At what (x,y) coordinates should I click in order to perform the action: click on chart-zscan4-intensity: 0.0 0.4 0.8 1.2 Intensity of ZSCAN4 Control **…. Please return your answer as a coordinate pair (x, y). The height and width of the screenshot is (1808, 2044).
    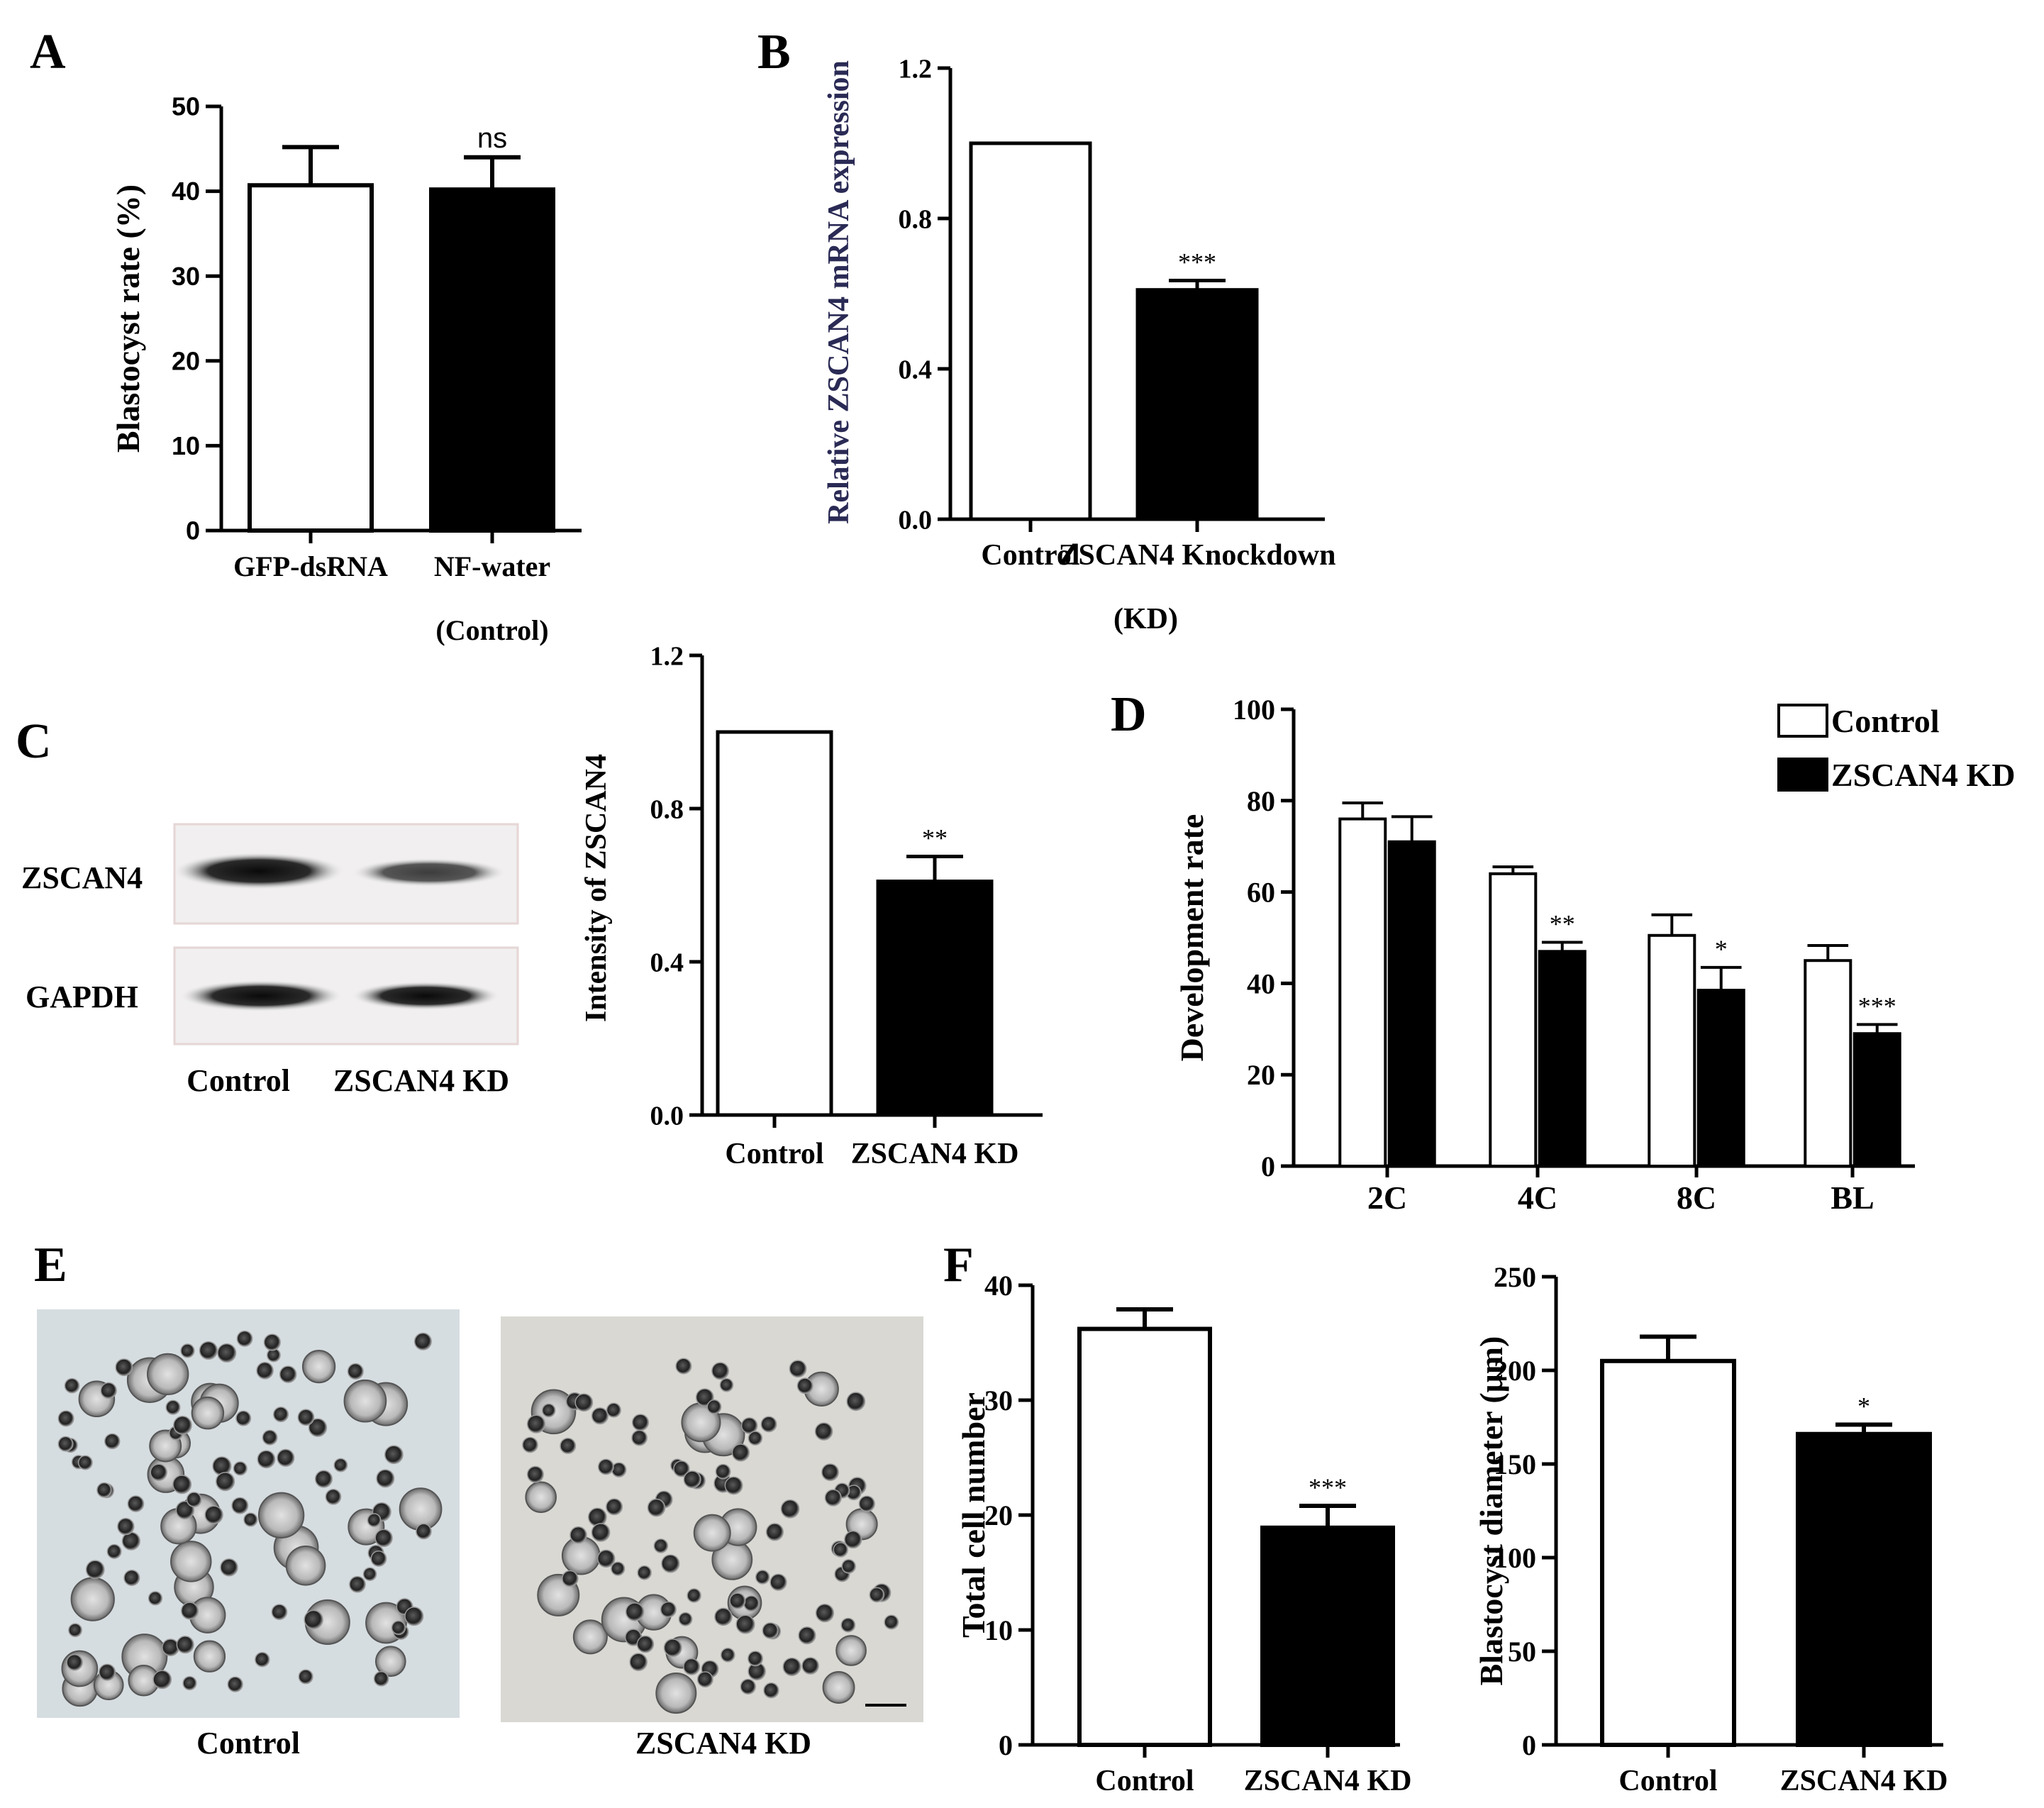
    Looking at the image, I should click on (811, 905).